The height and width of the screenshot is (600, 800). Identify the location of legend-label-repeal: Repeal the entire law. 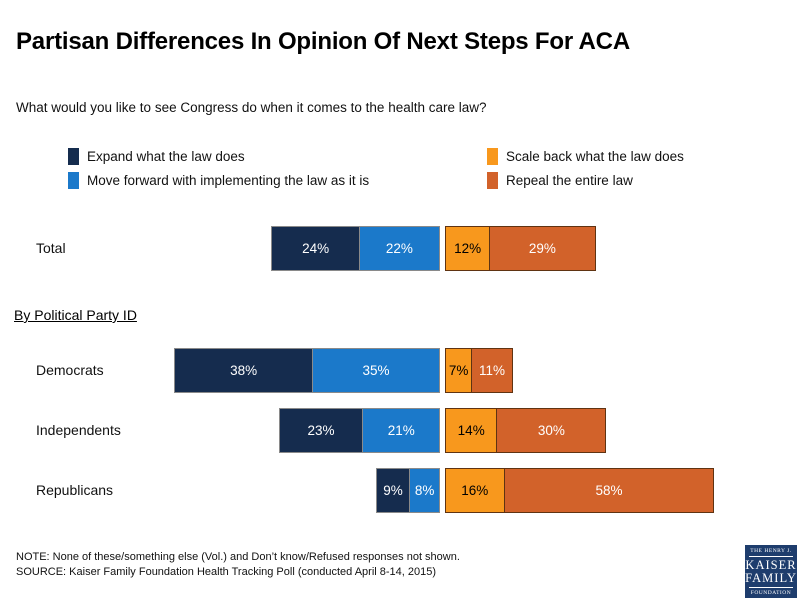
(569, 180).